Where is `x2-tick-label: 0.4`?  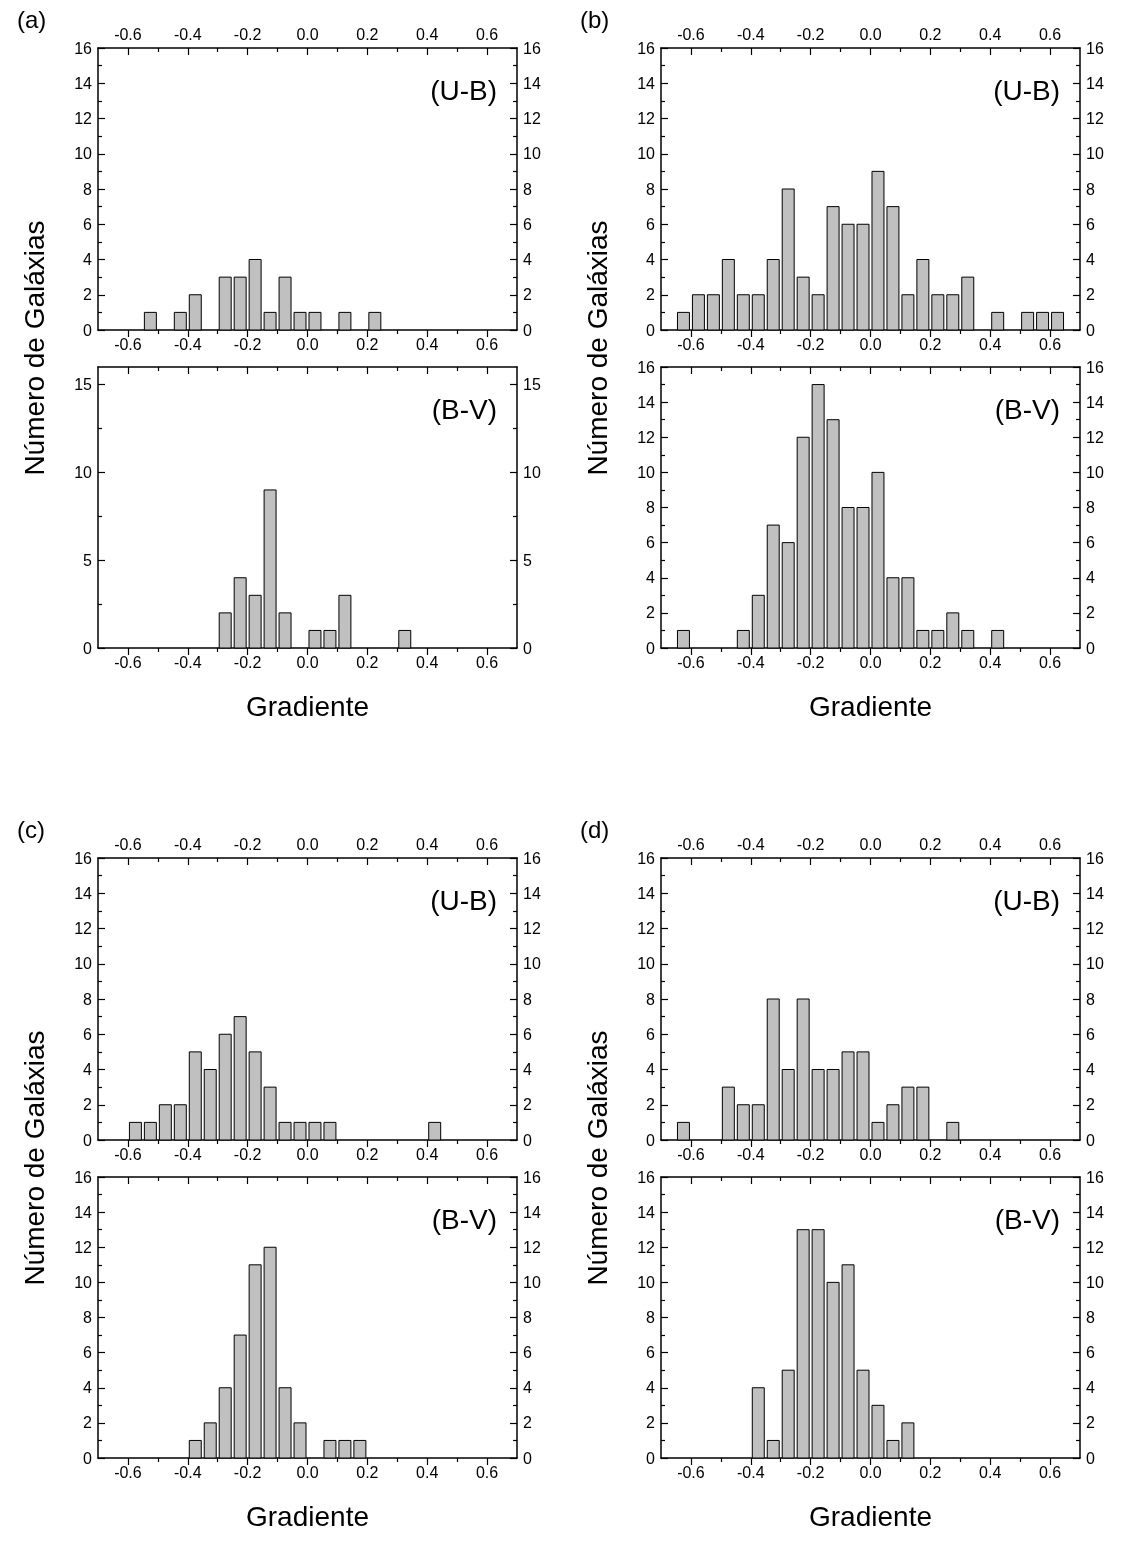
x2-tick-label: 0.4 is located at coordinates (990, 844).